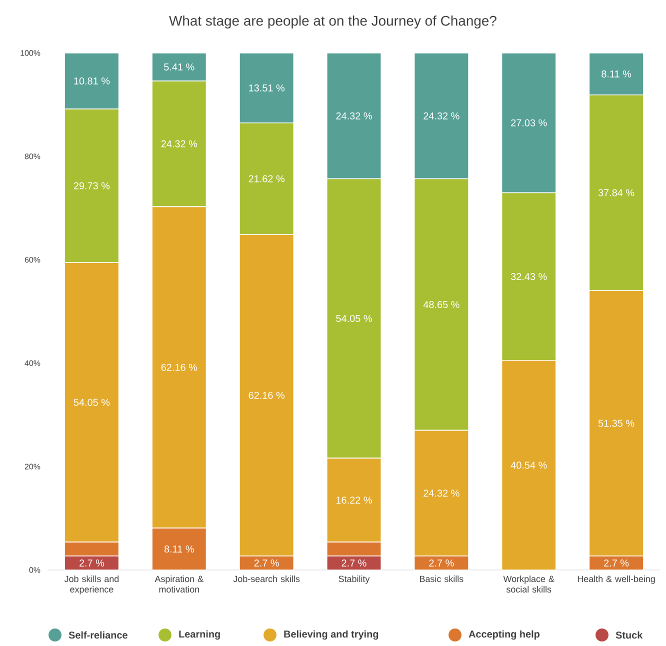 The width and height of the screenshot is (666, 646). I want to click on legend-label: Believing and trying, so click(331, 635).